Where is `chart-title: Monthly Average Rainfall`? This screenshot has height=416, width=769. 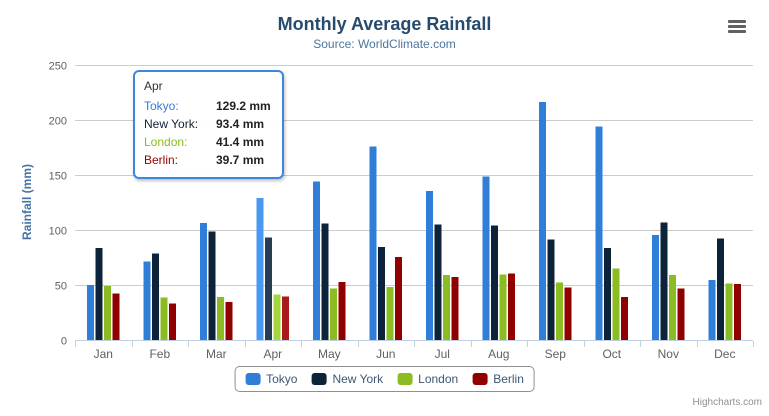
chart-title: Monthly Average Rainfall is located at coordinates (384, 24).